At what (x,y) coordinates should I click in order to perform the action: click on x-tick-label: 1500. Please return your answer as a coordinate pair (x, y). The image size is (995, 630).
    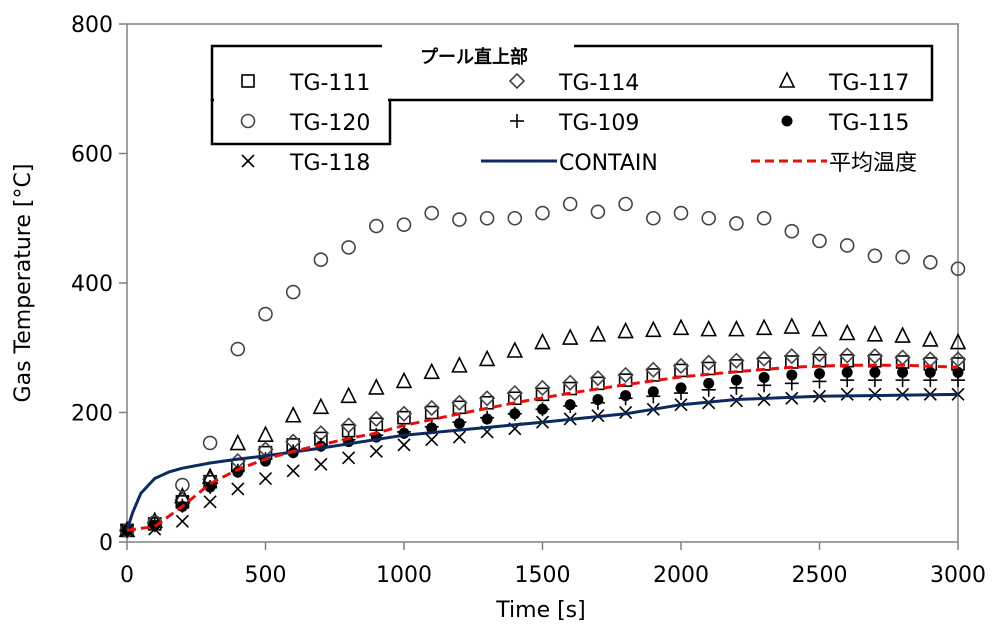
    Looking at the image, I should click on (543, 575).